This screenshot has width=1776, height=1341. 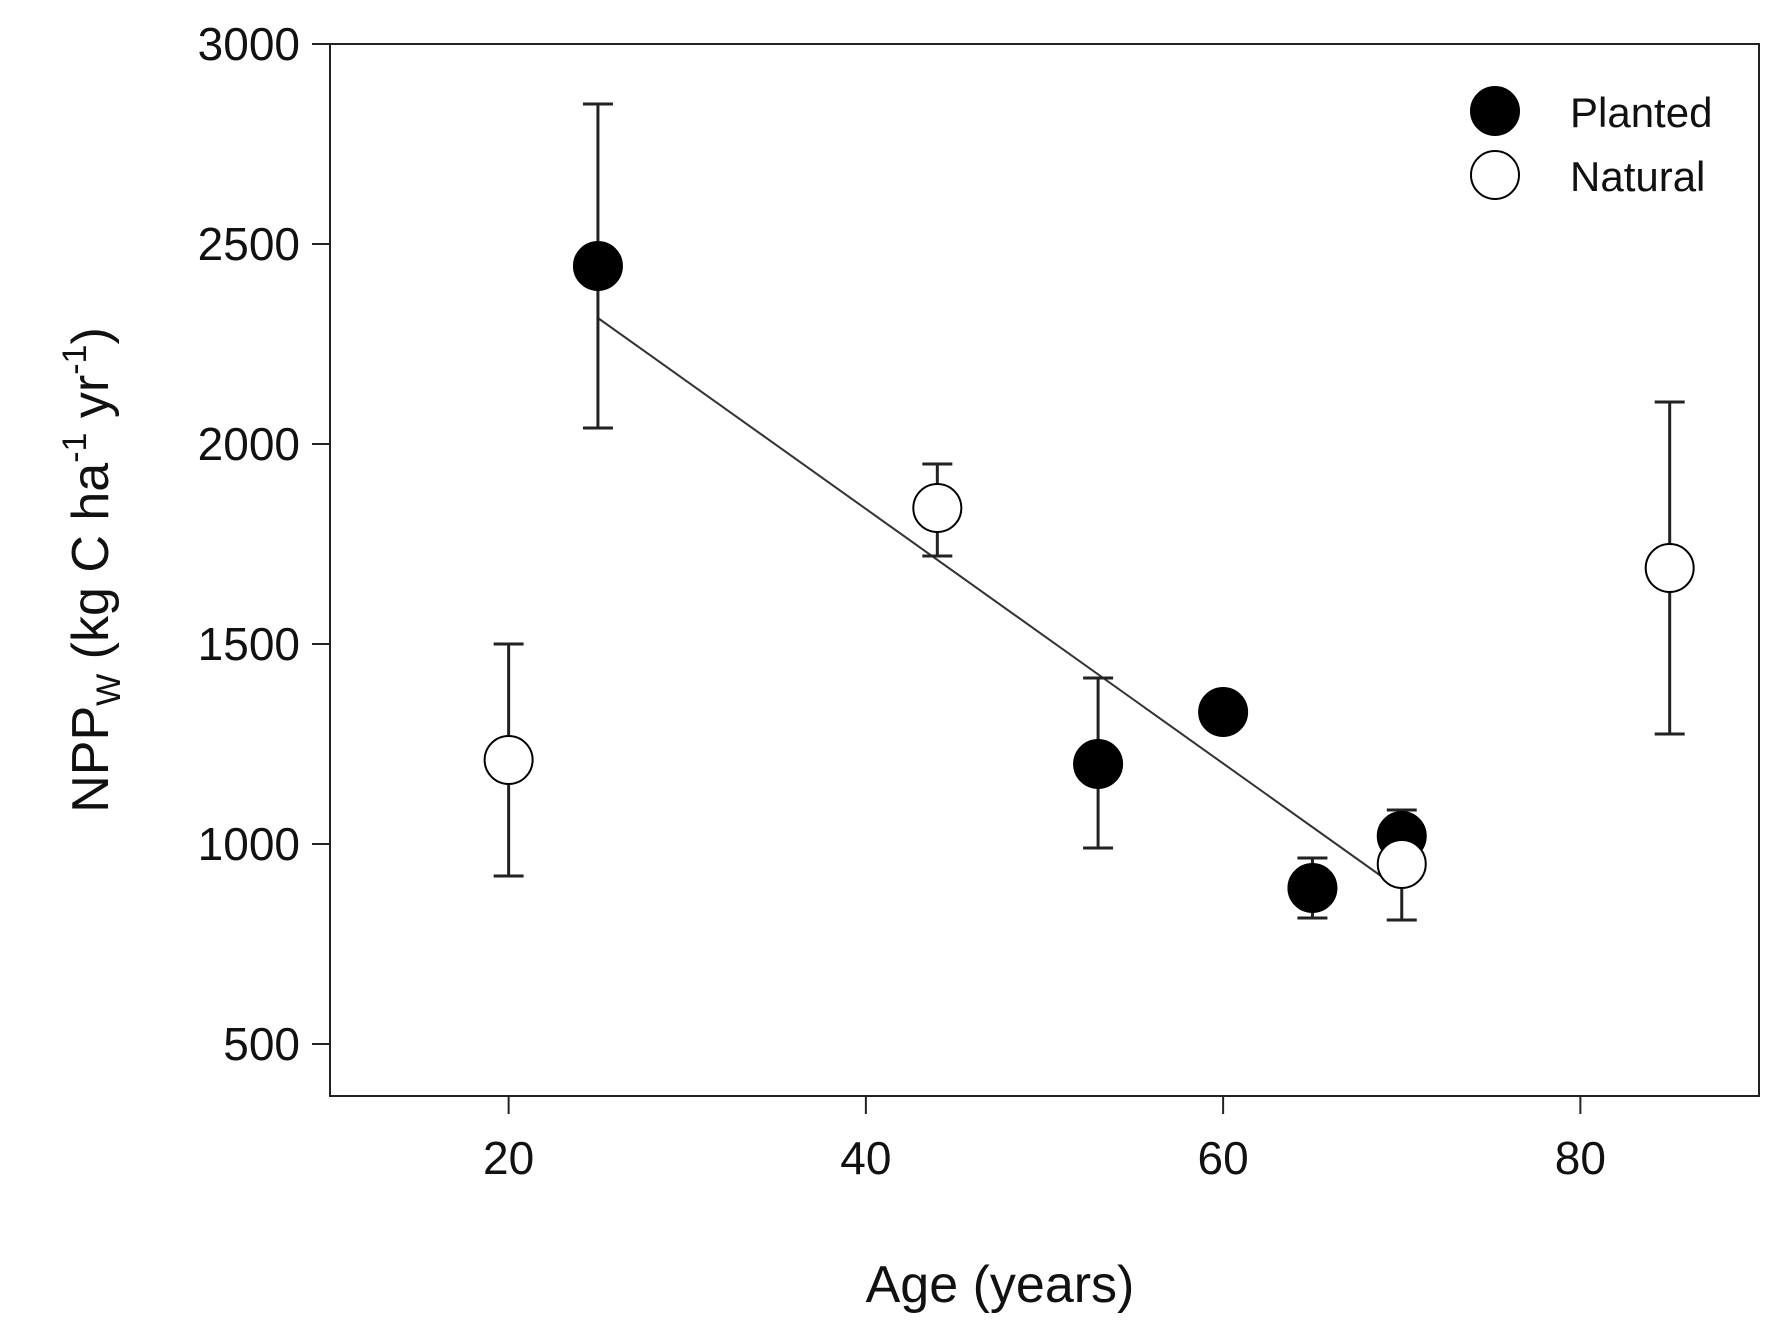 What do you see at coordinates (1044, 1140) in the screenshot?
I see `x-axis-ticks: 20 40 60 80` at bounding box center [1044, 1140].